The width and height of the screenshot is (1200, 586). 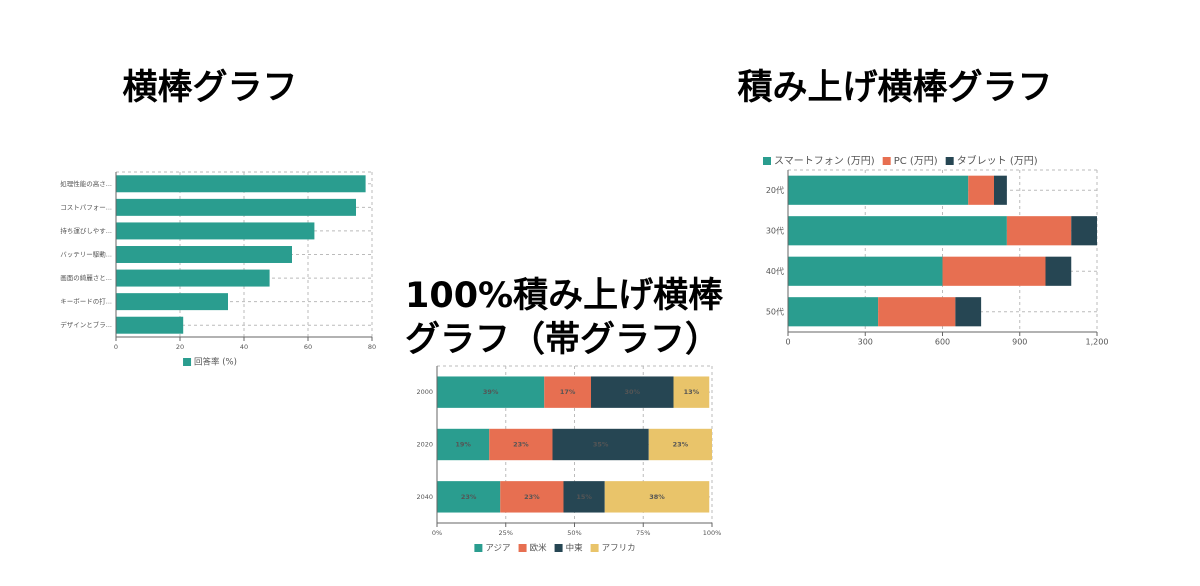 I want to click on value-label: 15%, so click(x=584, y=497).